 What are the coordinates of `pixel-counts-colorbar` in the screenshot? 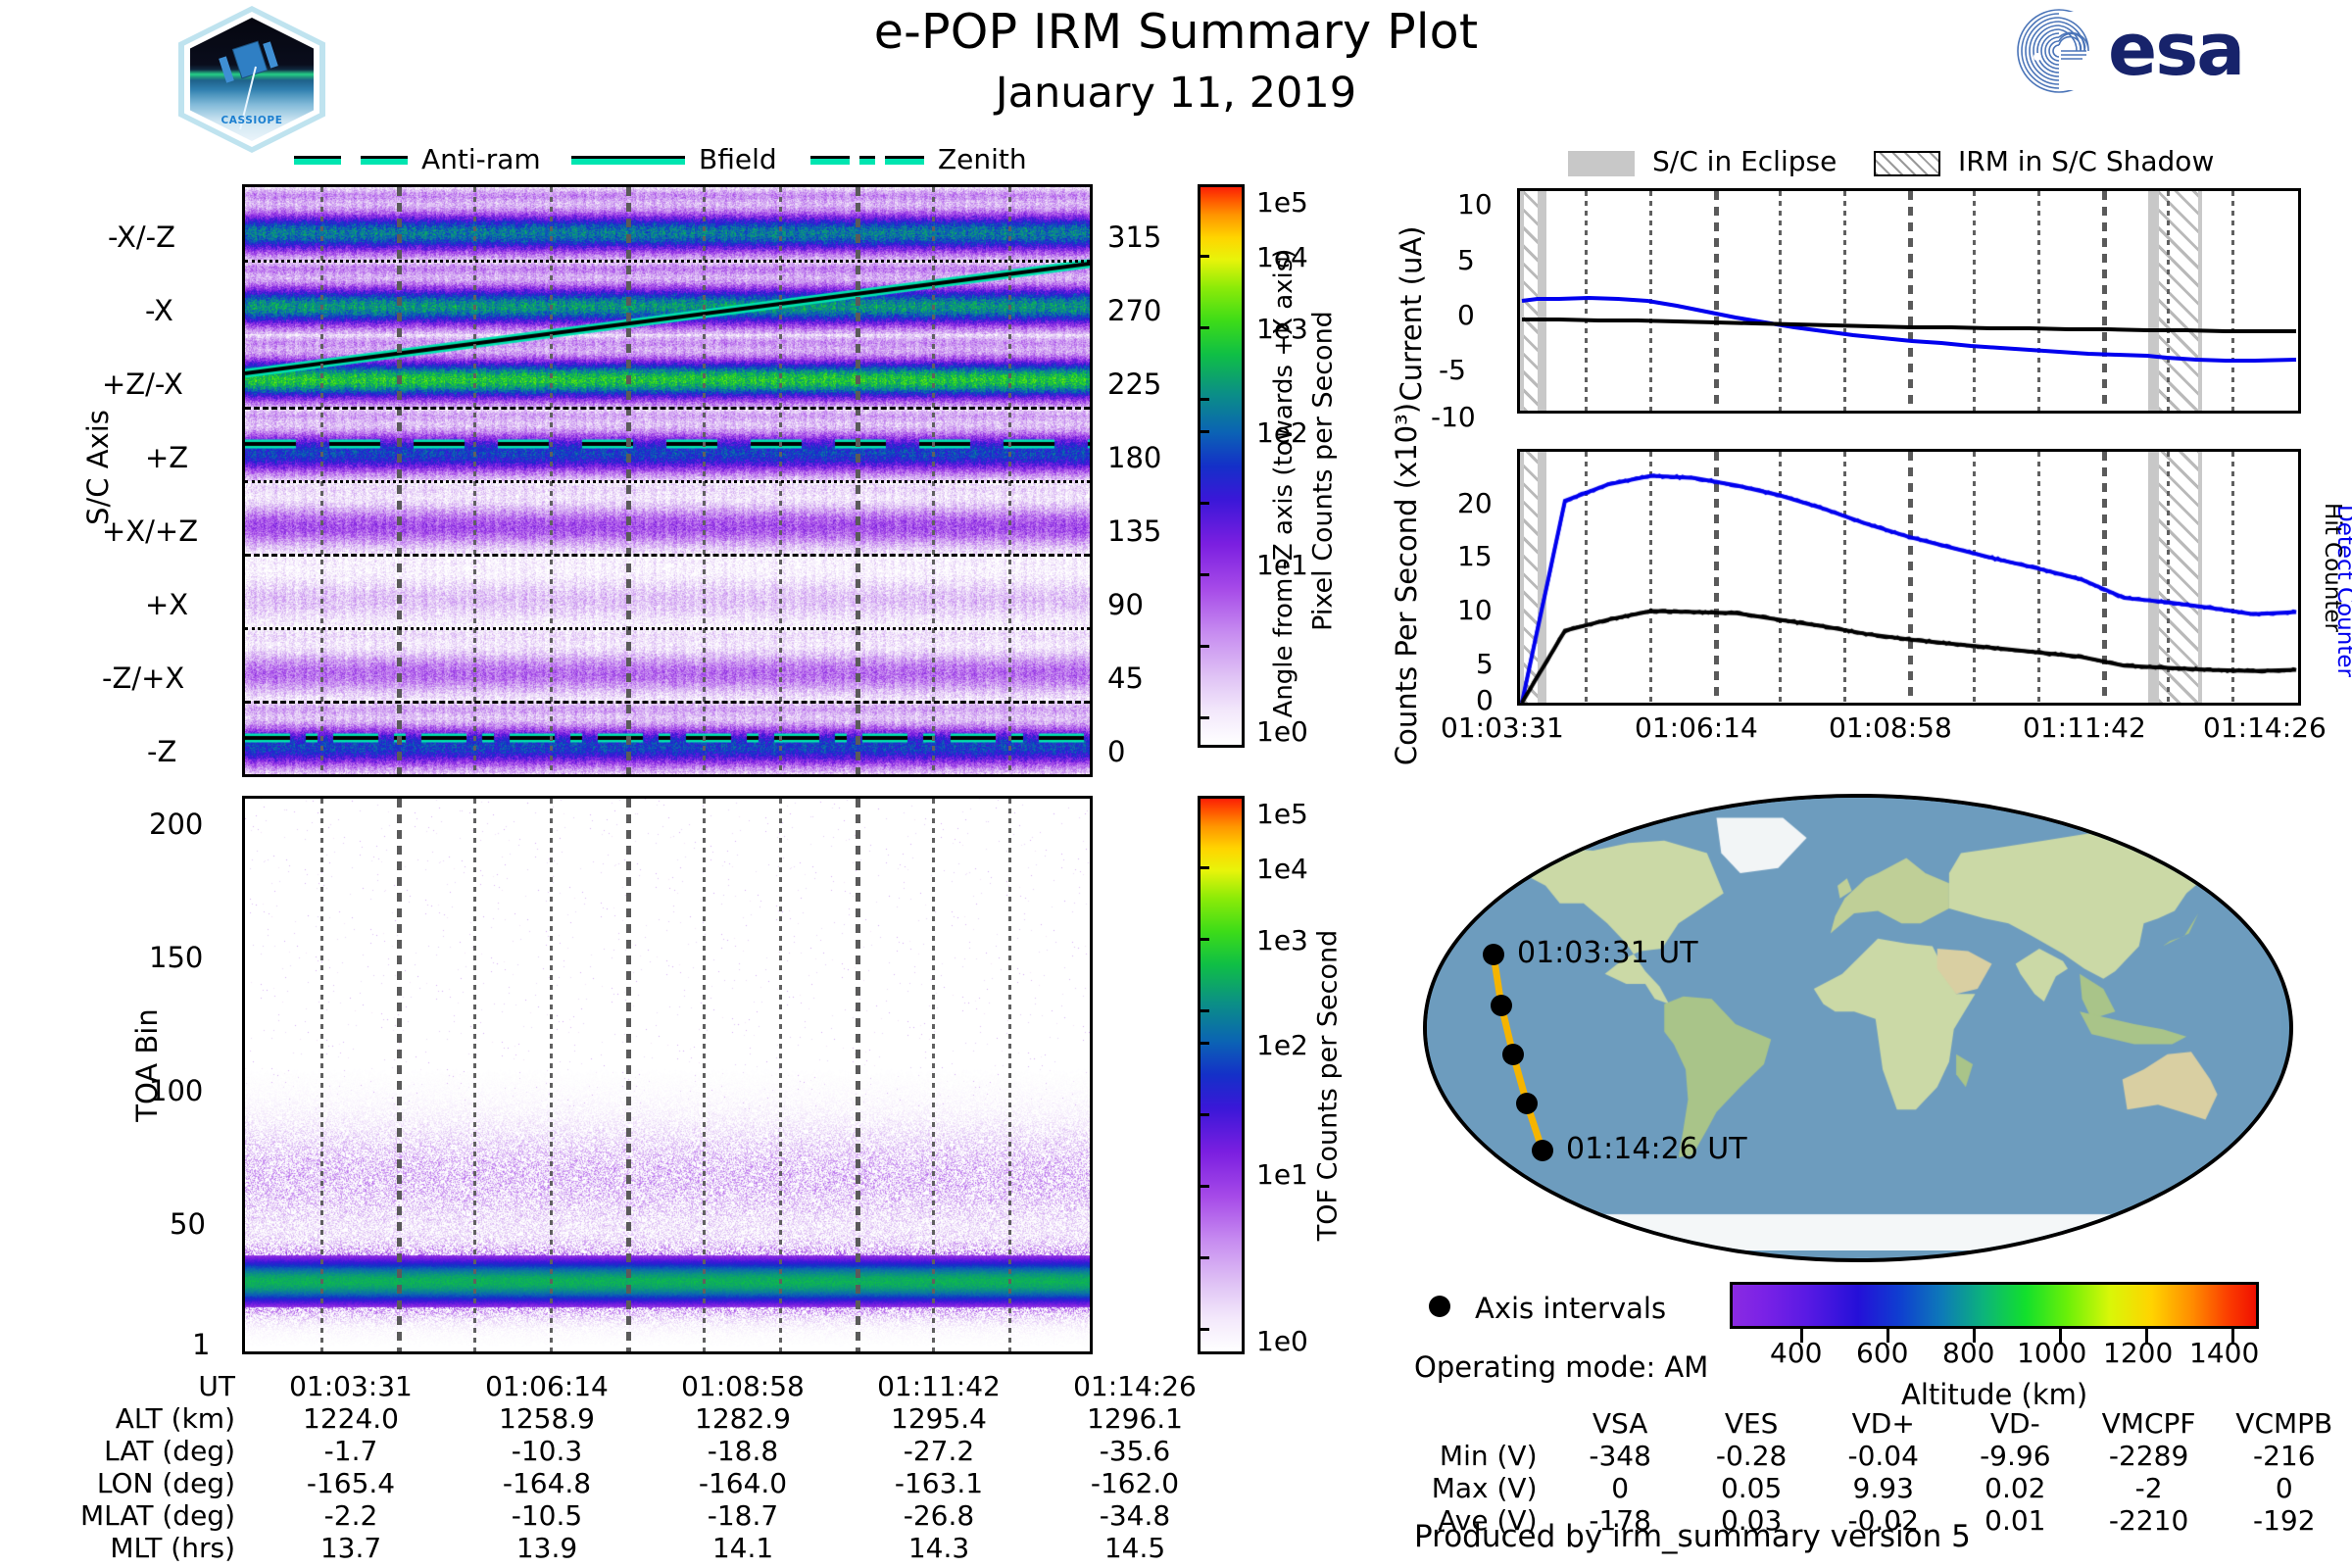 It's located at (1221, 466).